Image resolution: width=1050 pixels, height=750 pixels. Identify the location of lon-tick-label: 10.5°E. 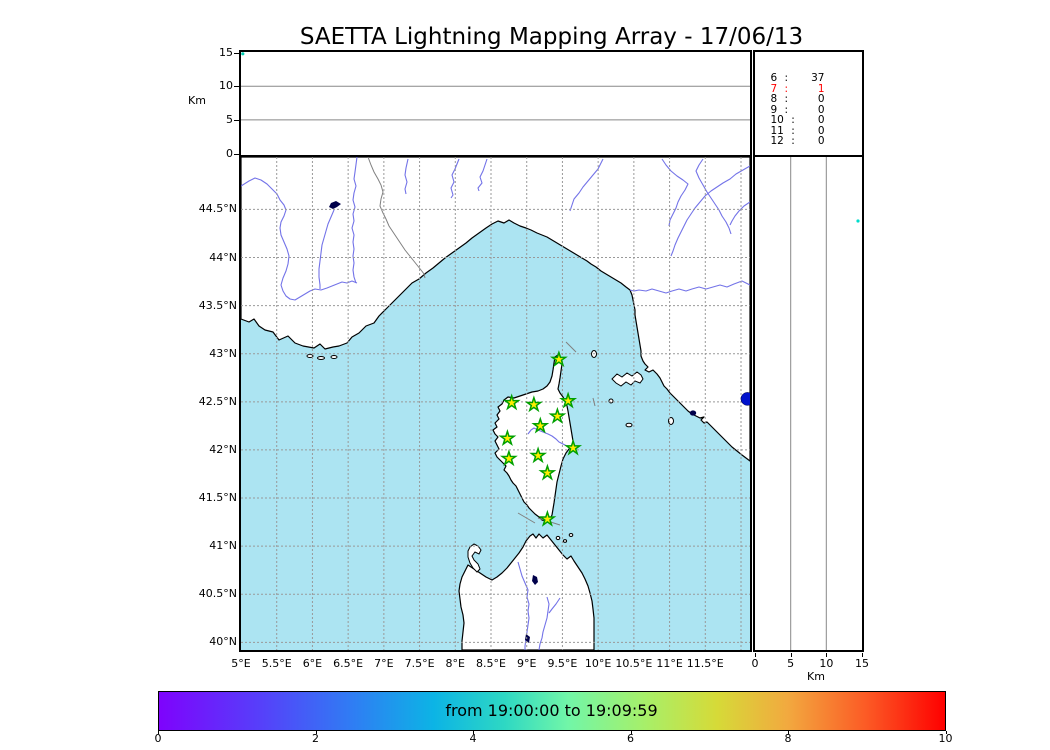
(634, 663).